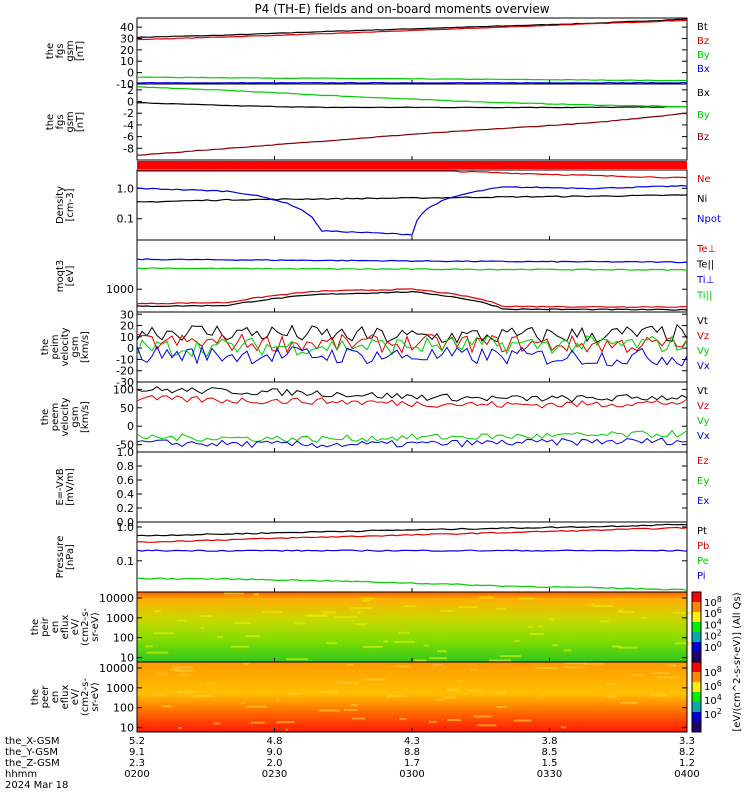 The image size is (750, 804). What do you see at coordinates (686, 774) in the screenshot?
I see `footer-value: 0400` at bounding box center [686, 774].